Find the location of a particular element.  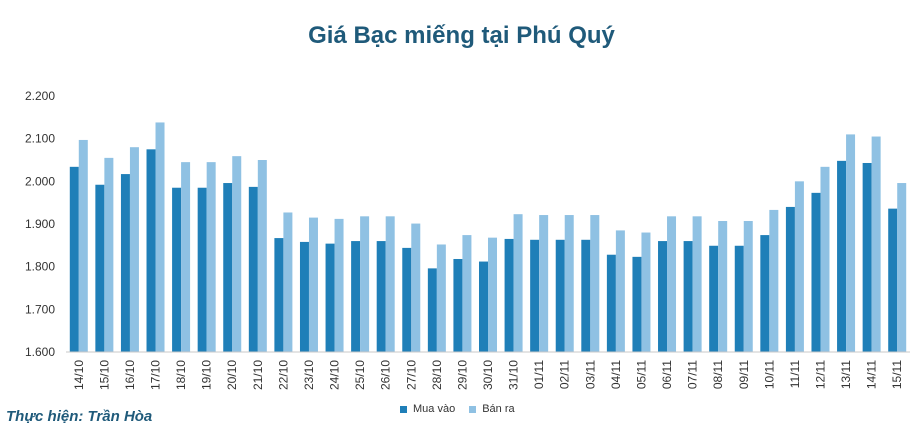

x-tick-label: 02/11 is located at coordinates (565, 374).